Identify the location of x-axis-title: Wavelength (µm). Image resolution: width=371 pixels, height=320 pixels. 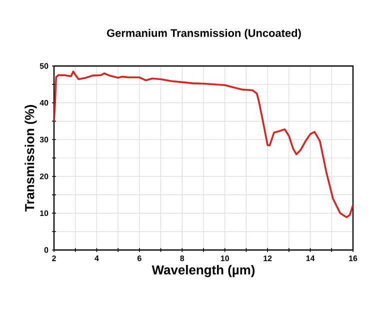
(203, 271).